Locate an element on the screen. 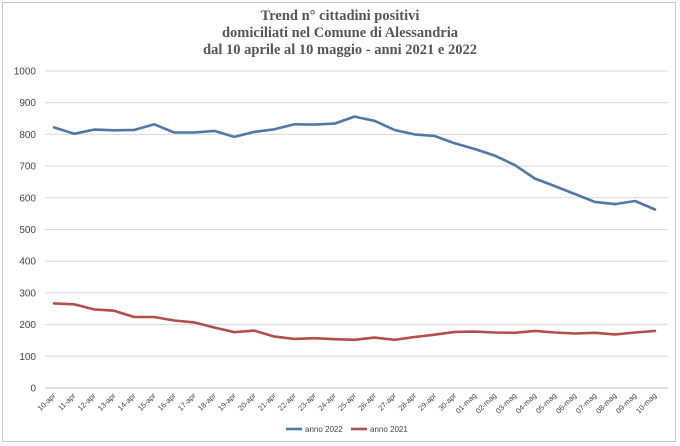 This screenshot has width=680, height=446. x-tick-label: 11-apr is located at coordinates (67, 402).